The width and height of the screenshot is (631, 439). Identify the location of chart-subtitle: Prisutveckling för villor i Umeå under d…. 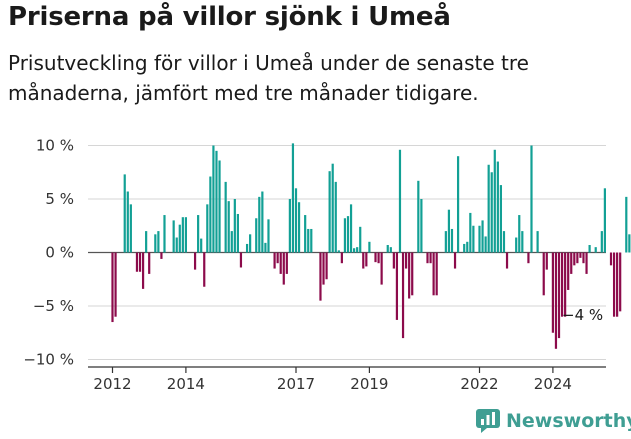
(268, 78).